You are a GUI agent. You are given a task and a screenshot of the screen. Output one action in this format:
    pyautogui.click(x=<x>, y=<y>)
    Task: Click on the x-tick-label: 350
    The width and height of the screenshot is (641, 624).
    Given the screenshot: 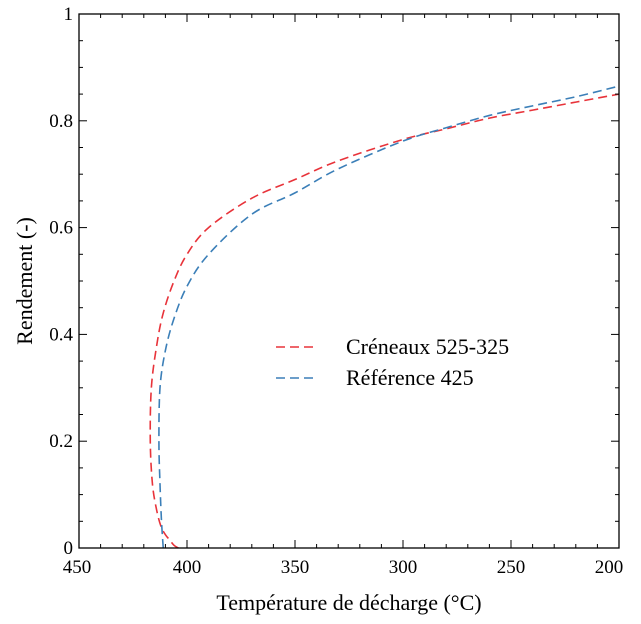 What is the action you would take?
    pyautogui.click(x=295, y=567)
    